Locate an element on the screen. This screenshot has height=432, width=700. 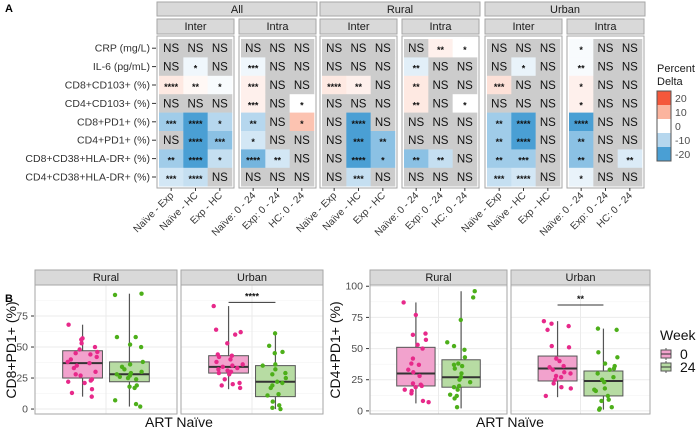
row-label: CD4+CD103+ (%) is located at coordinates (107, 104).